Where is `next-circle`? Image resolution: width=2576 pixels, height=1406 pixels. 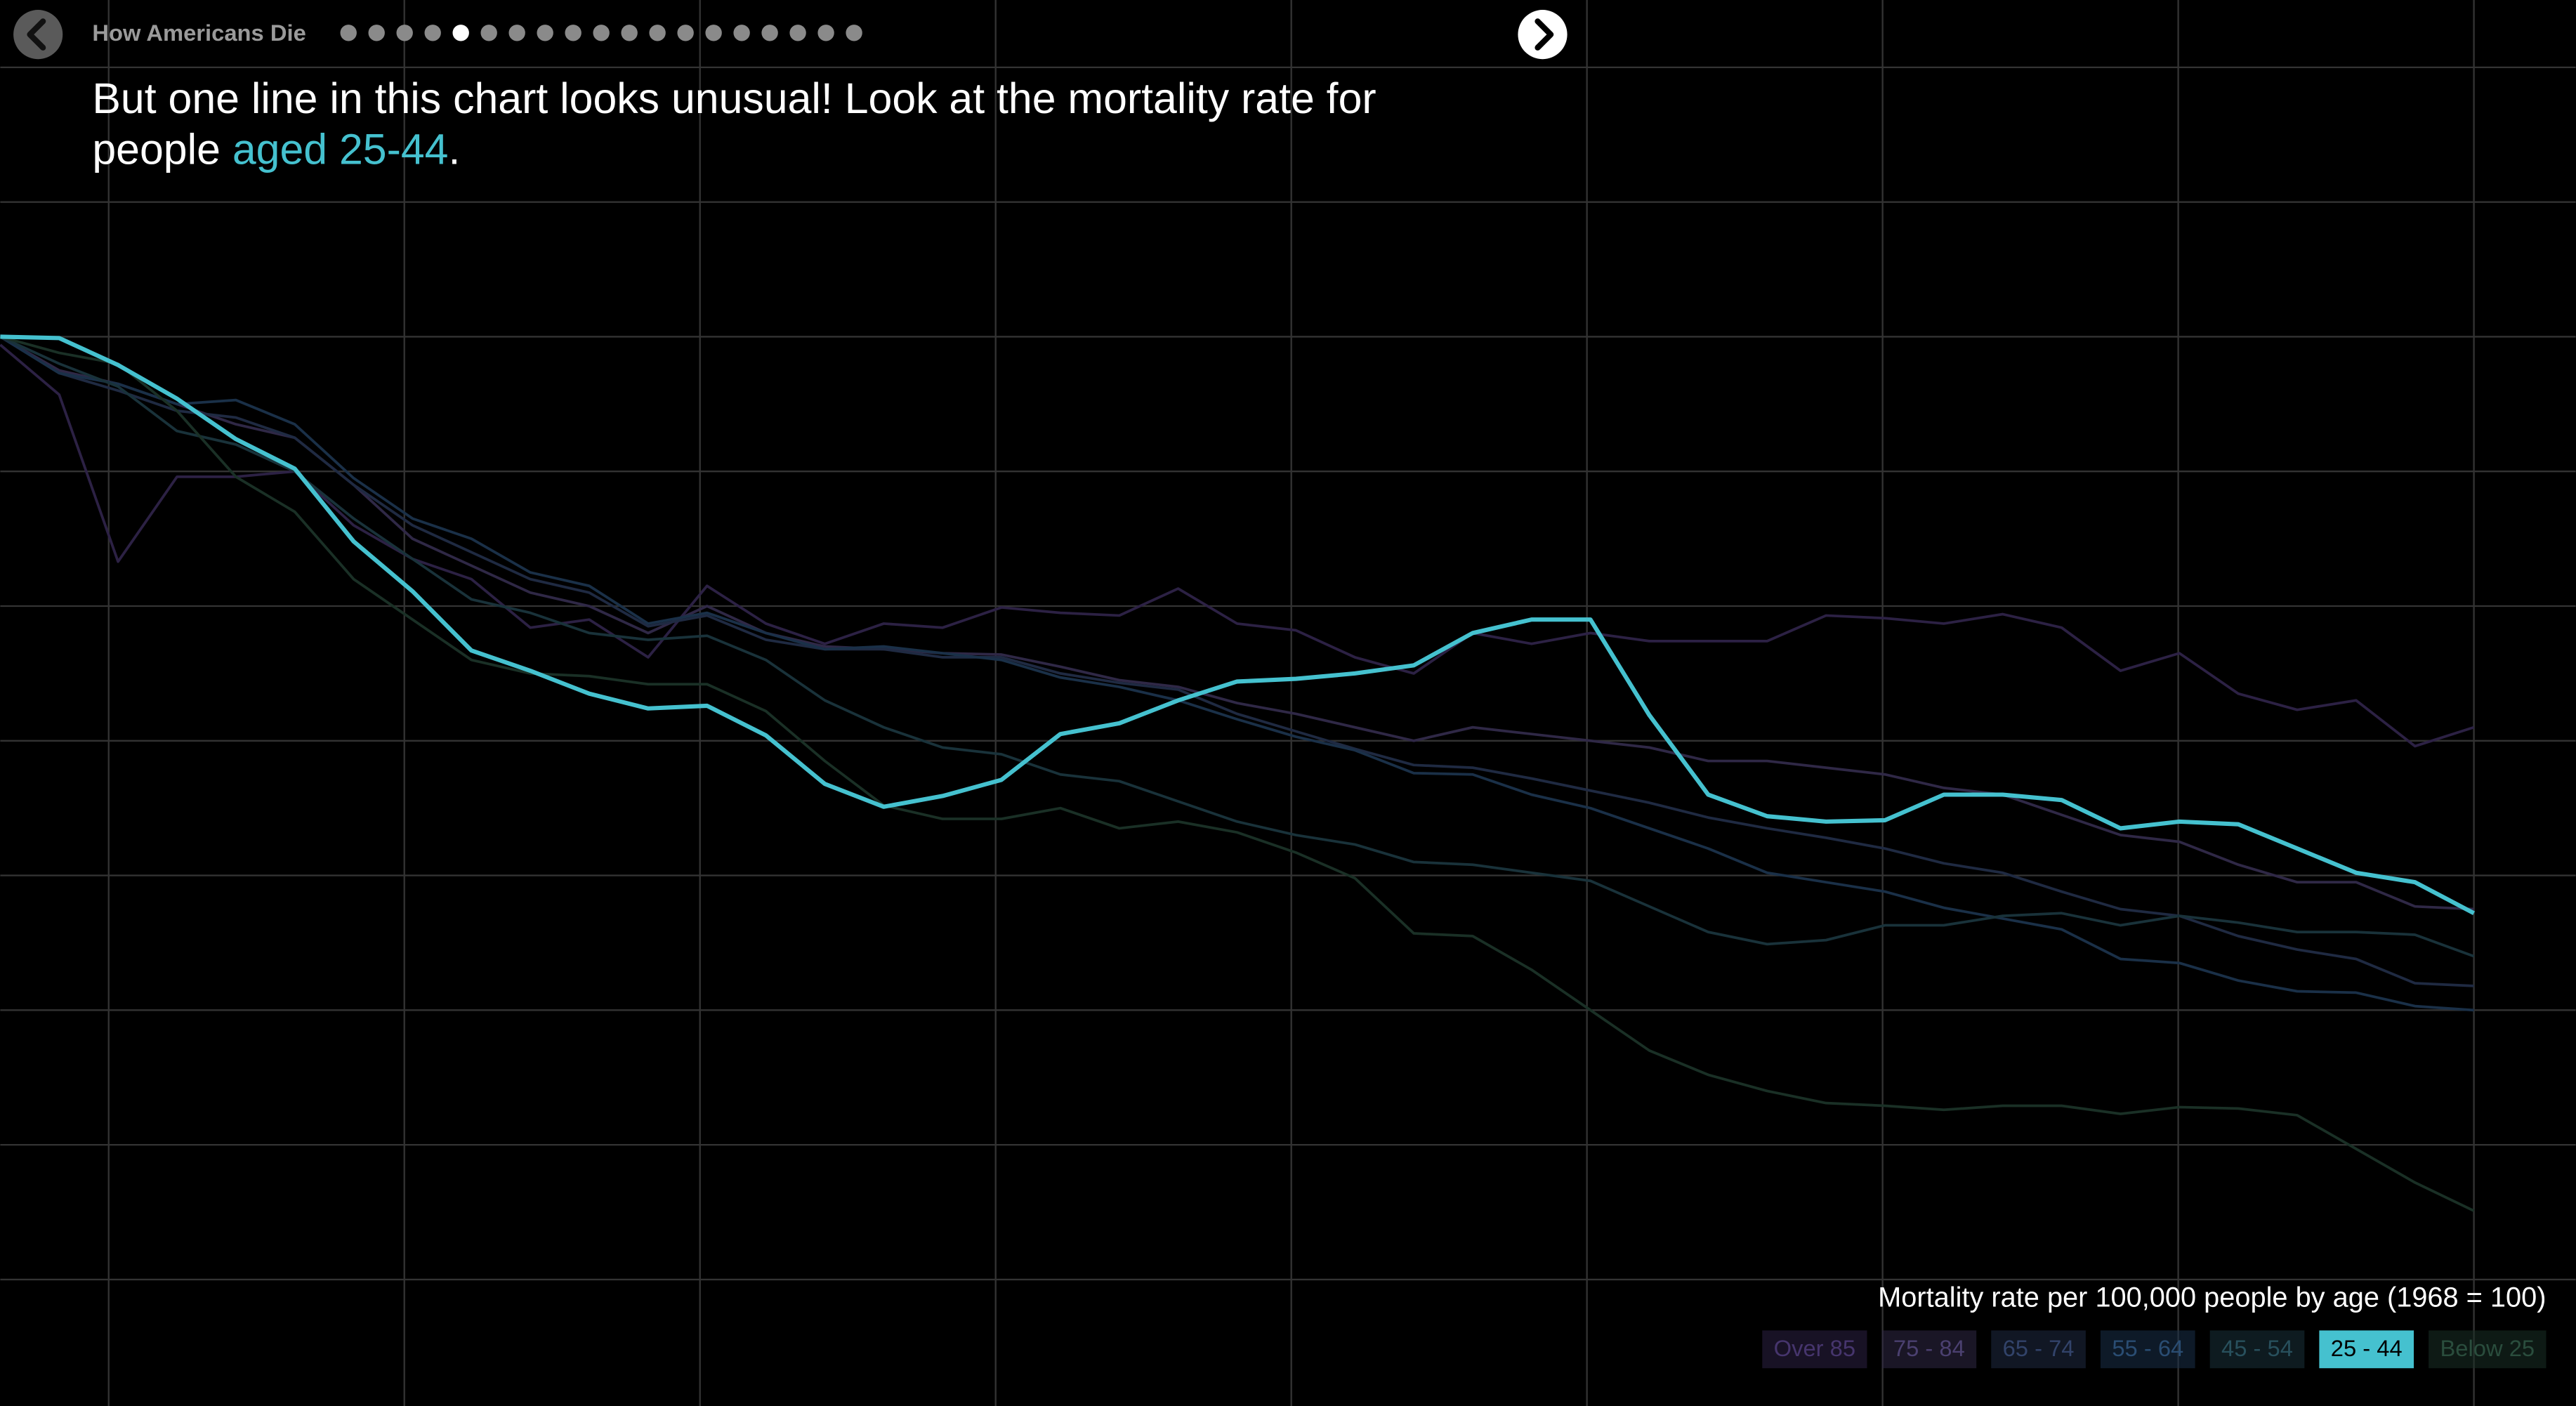
next-circle is located at coordinates (1543, 35).